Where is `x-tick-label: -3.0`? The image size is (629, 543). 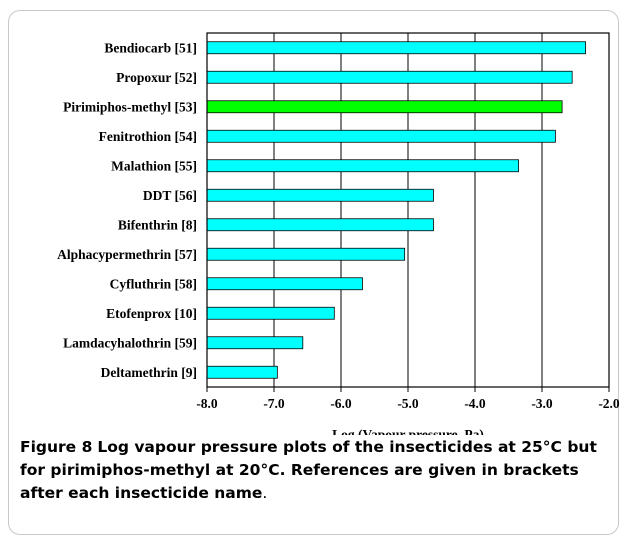 x-tick-label: -3.0 is located at coordinates (542, 403).